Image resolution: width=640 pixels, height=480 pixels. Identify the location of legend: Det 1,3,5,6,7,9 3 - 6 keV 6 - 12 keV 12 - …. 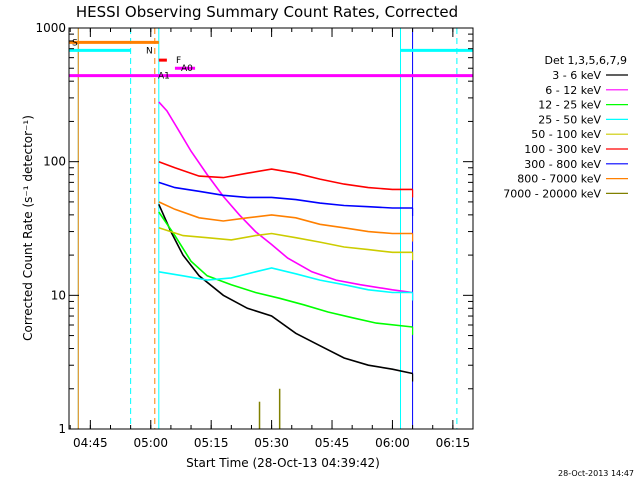
(565, 127).